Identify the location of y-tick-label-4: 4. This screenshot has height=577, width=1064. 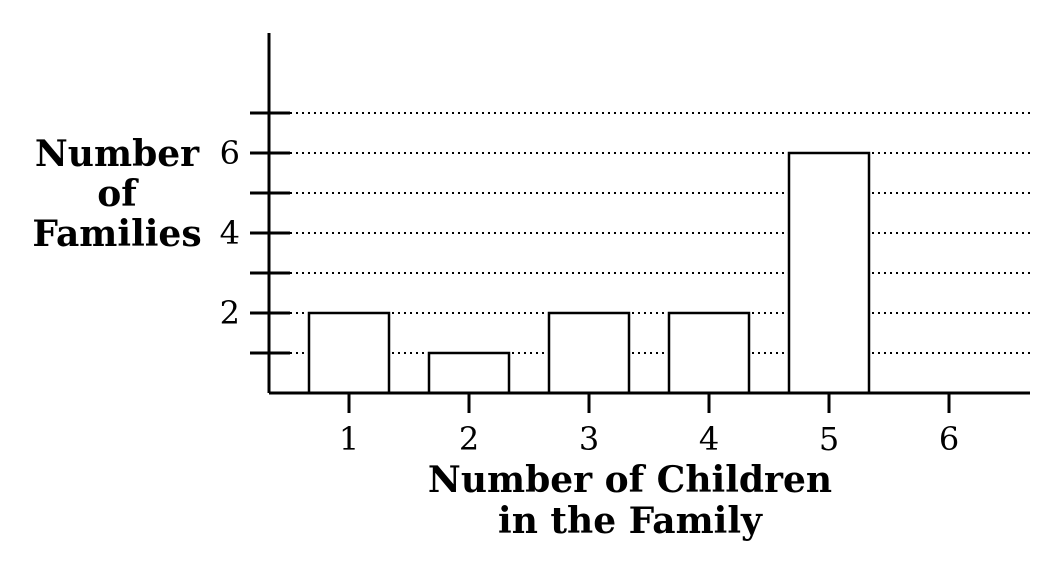
(230, 233).